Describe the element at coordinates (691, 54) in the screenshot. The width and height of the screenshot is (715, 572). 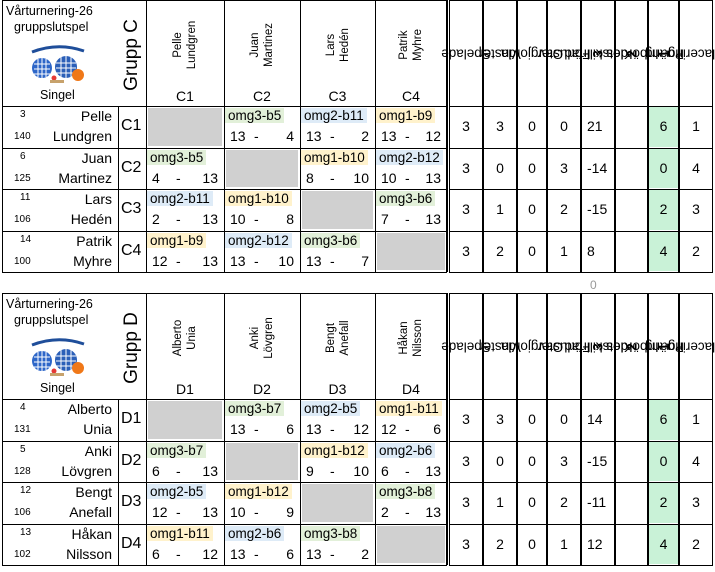
I see `stat-header-label: Placering` at that location.